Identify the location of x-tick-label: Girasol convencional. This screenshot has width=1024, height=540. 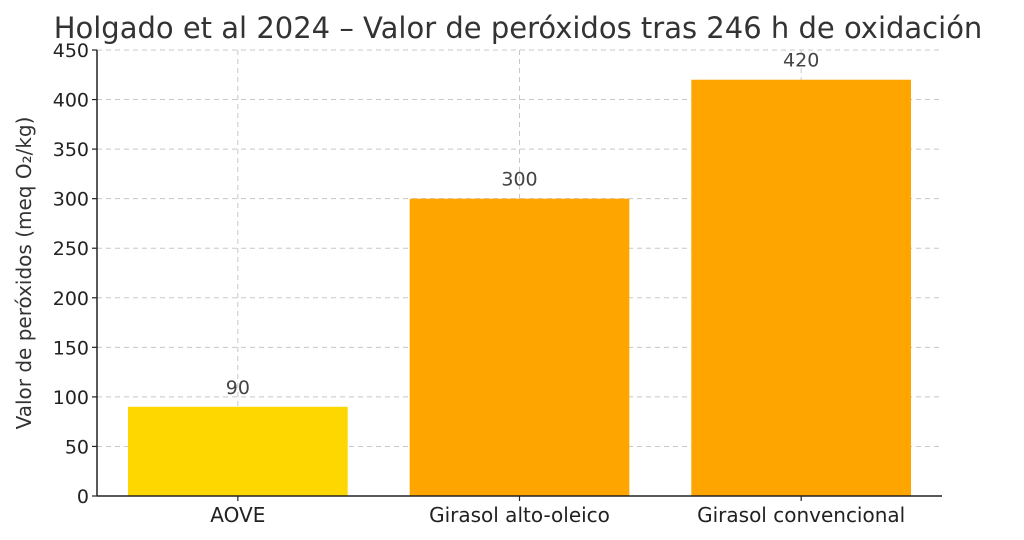
(801, 515).